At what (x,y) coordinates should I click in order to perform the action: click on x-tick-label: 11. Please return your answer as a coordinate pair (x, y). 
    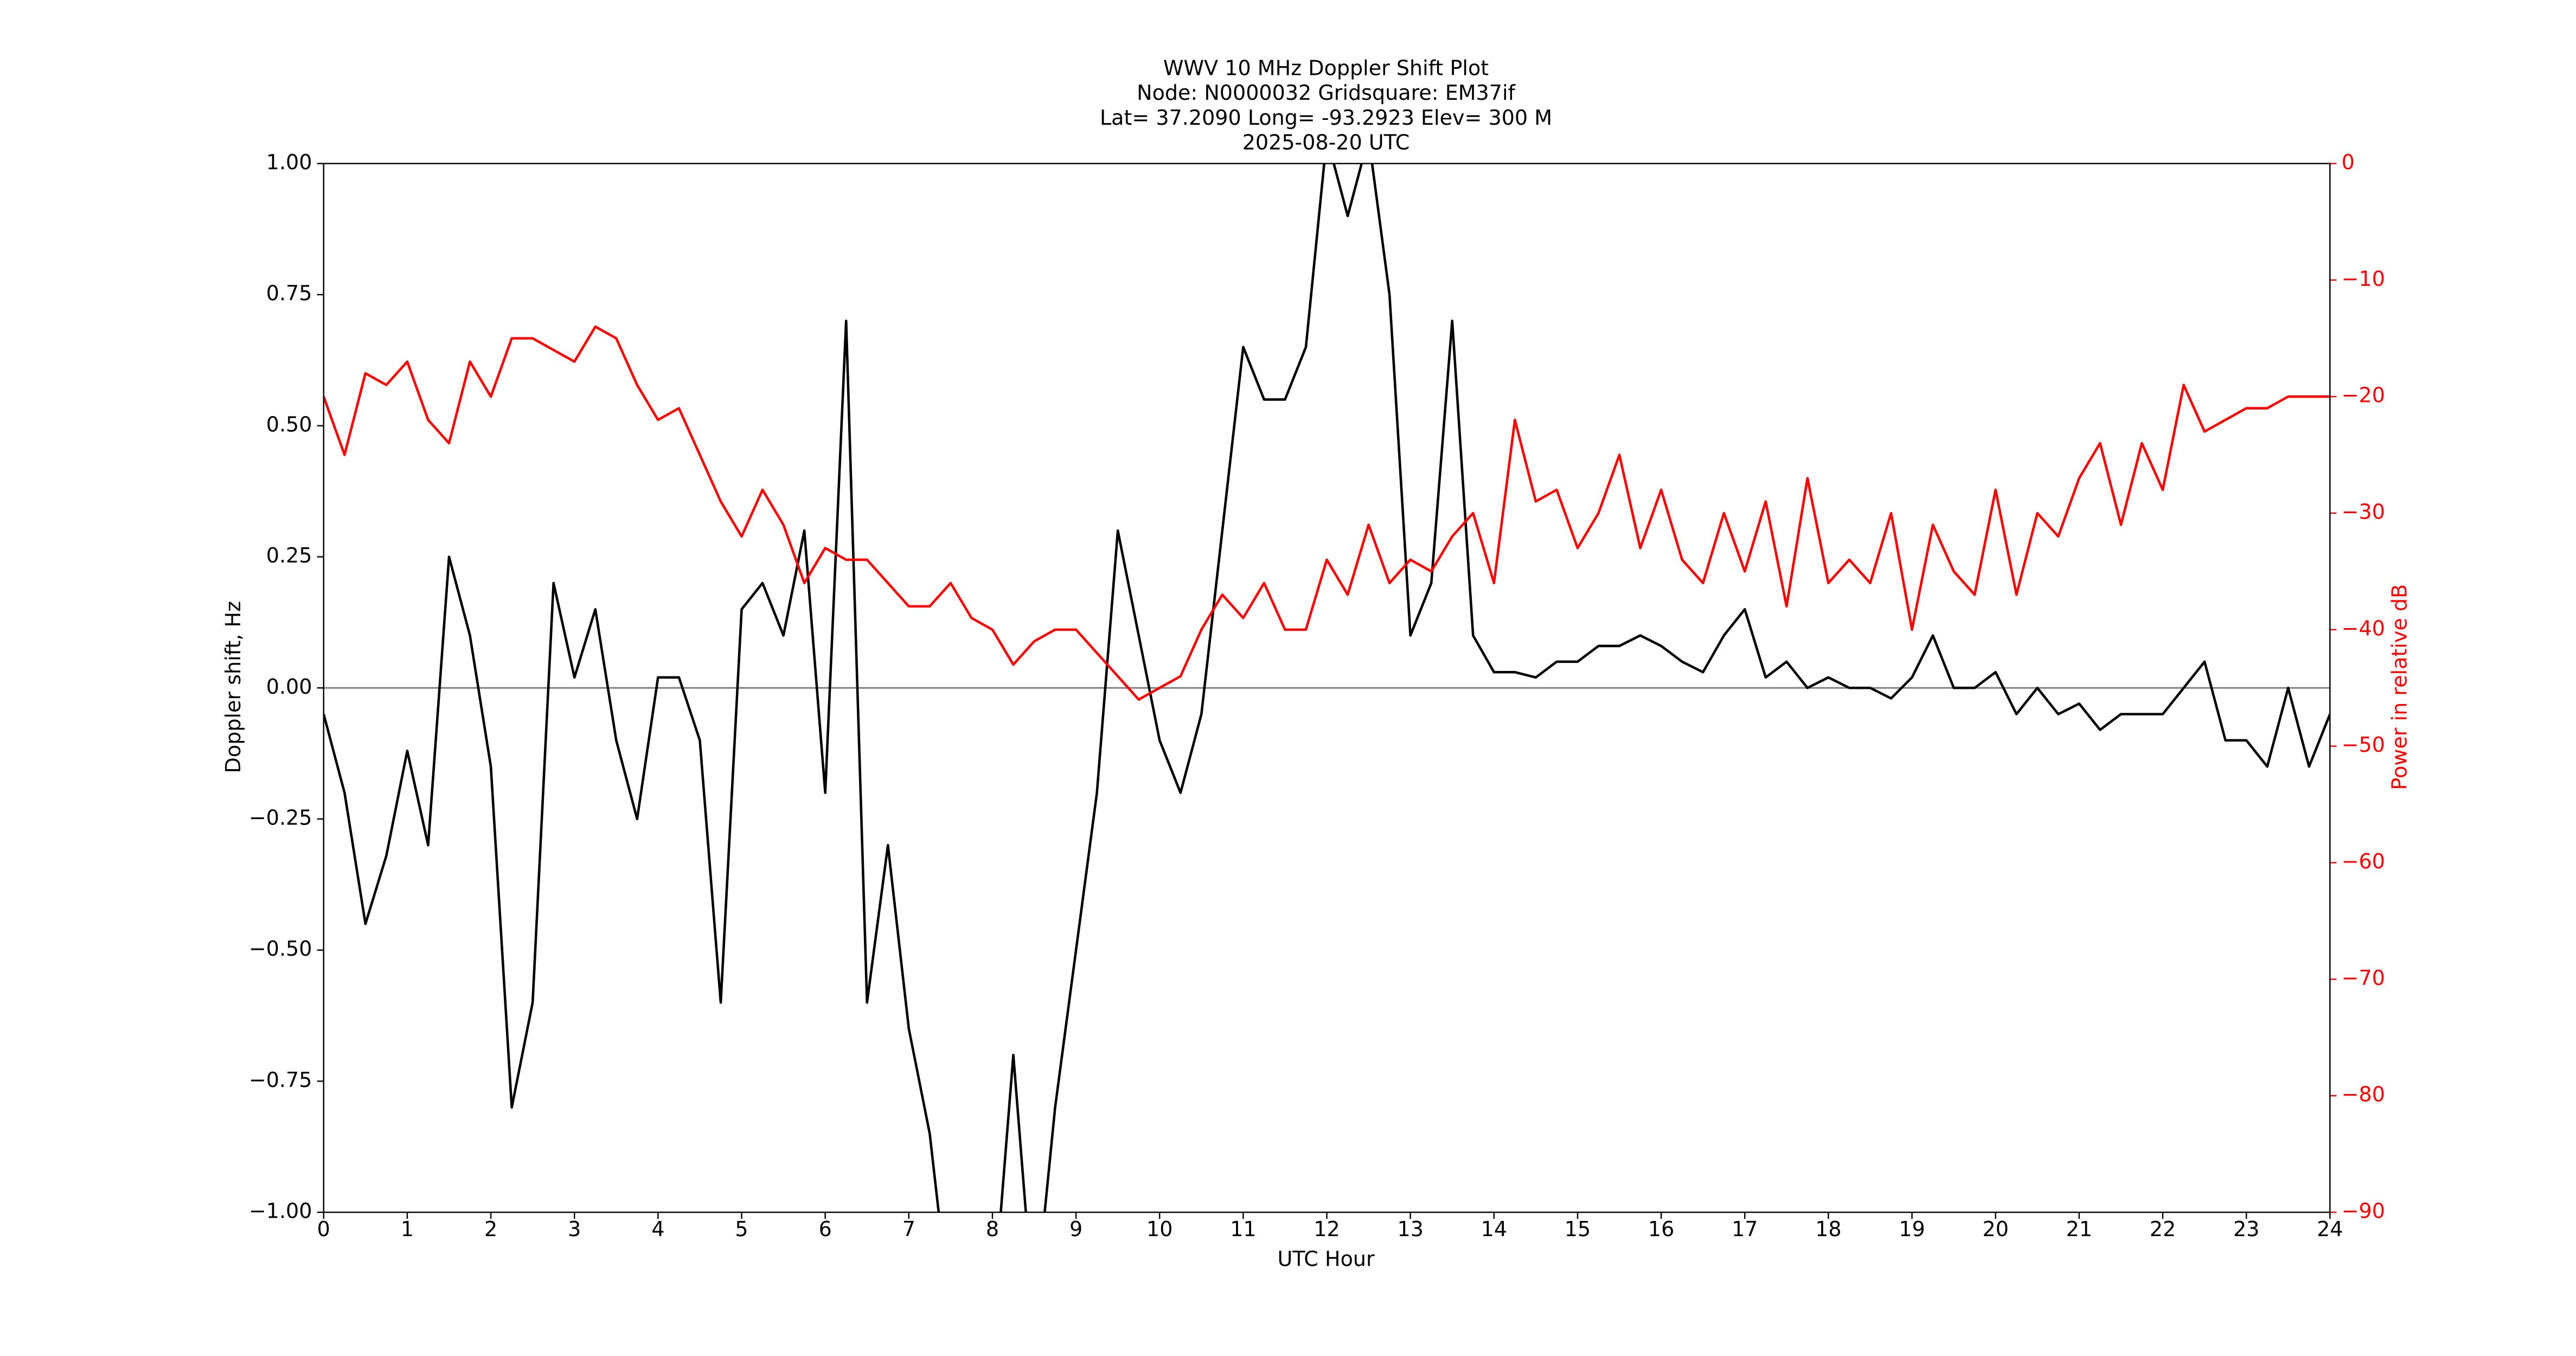
    Looking at the image, I should click on (1243, 1229).